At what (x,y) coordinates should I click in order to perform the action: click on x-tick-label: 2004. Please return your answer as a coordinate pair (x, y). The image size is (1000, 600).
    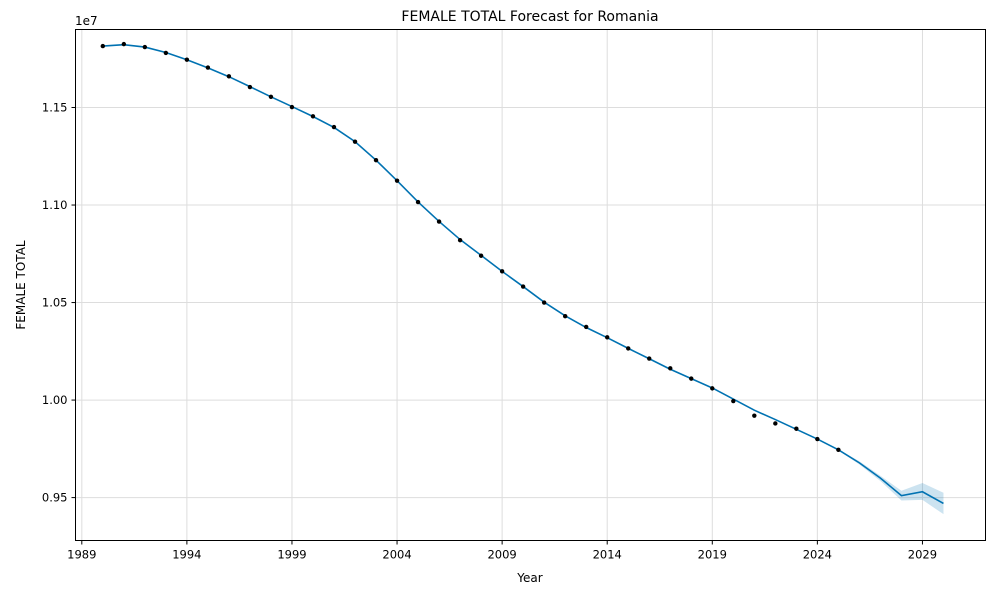
    Looking at the image, I should click on (396, 555).